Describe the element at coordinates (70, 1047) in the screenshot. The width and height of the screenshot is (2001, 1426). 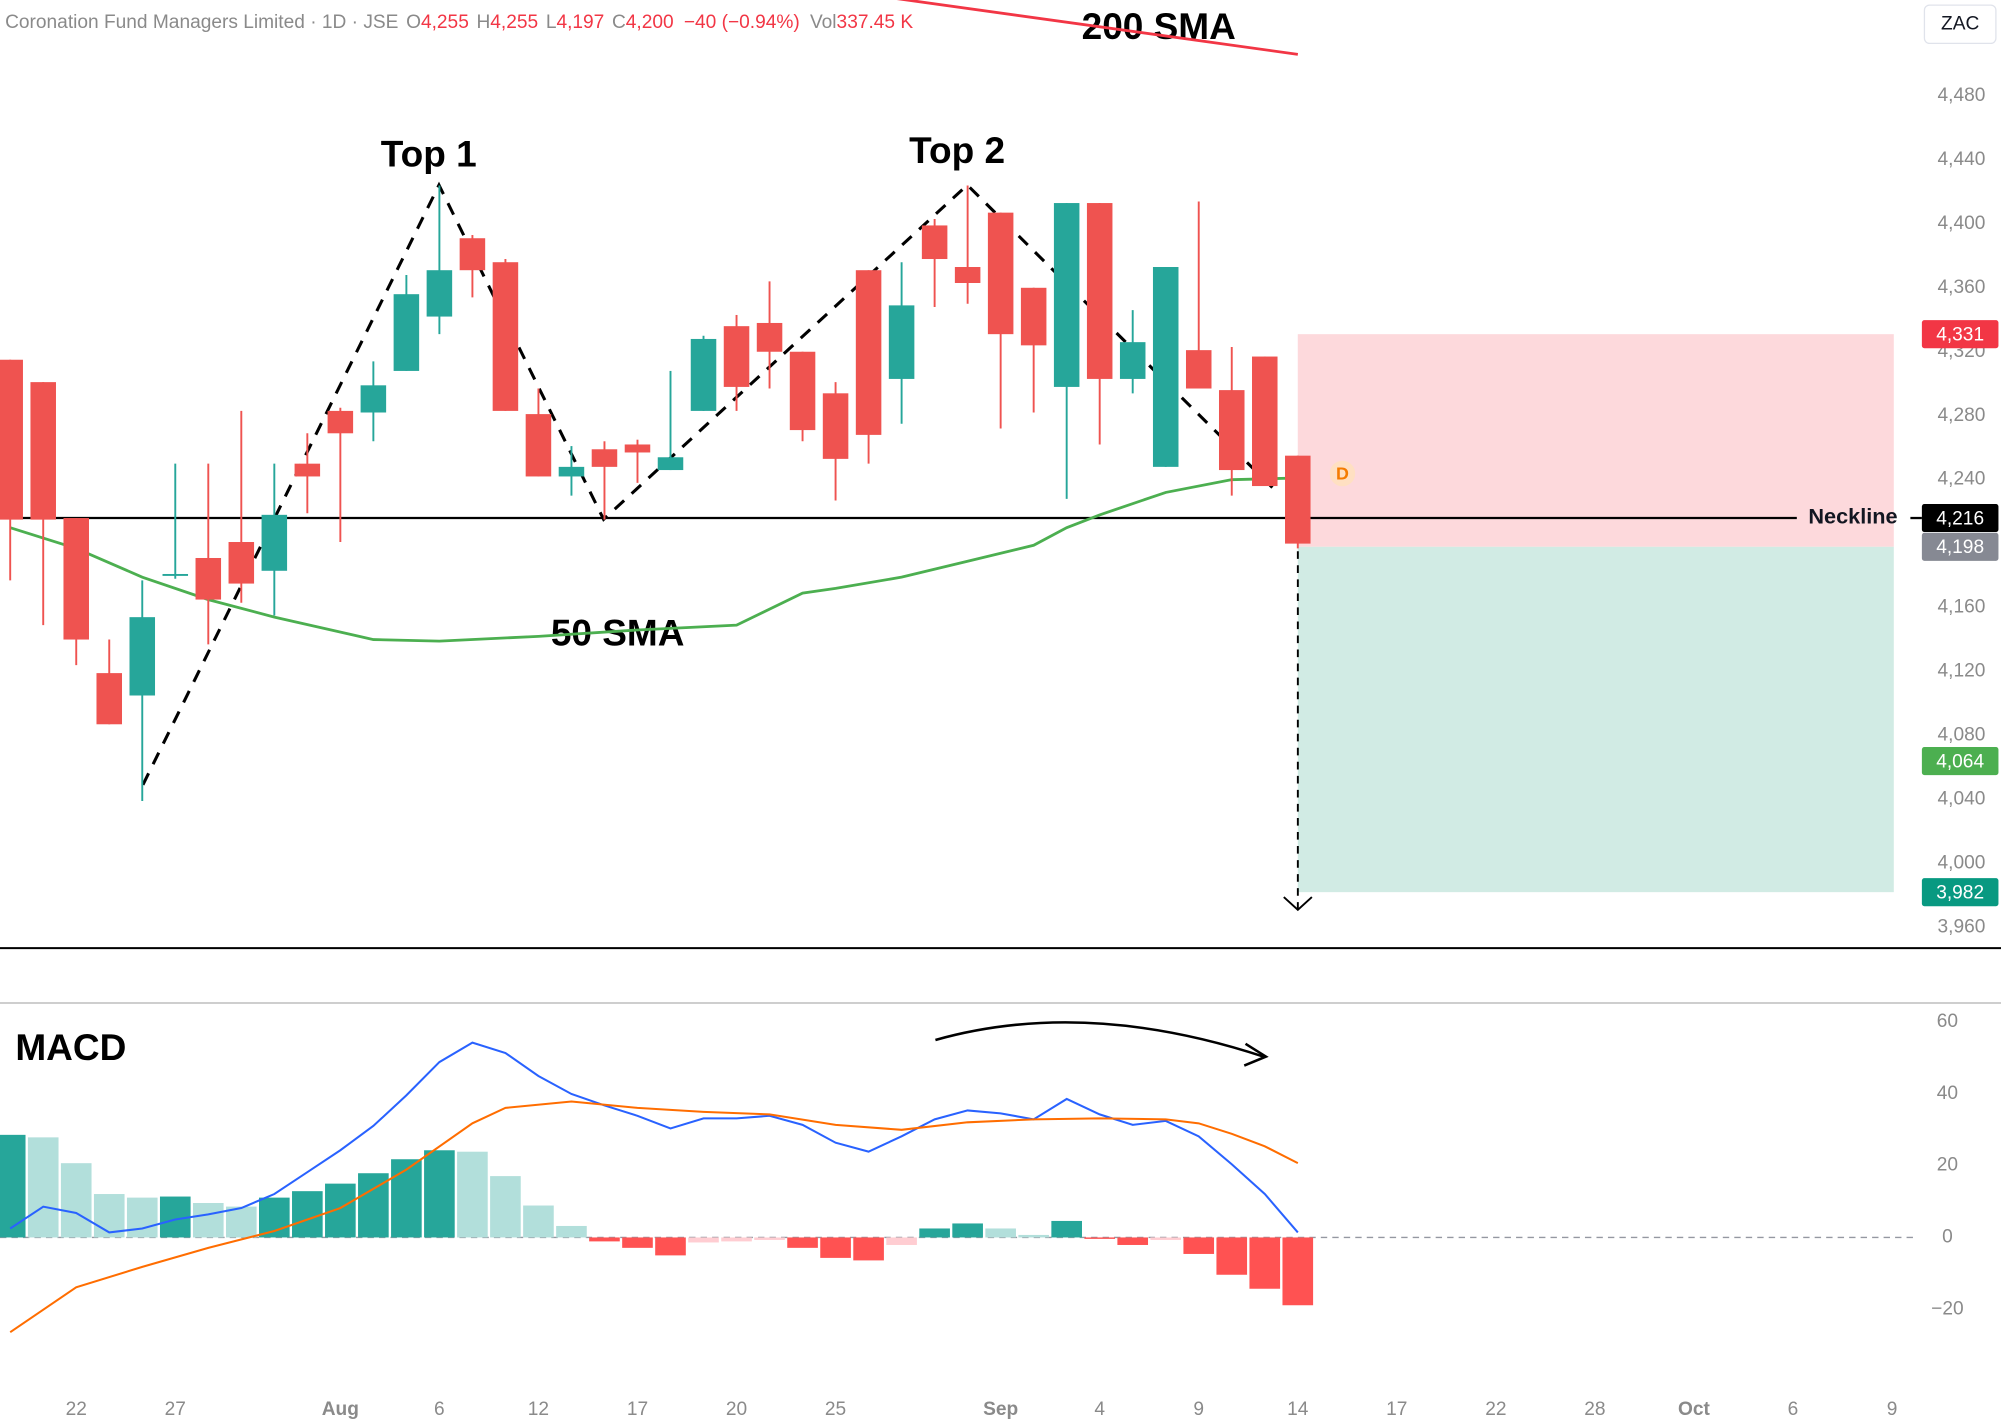
I see `macd-title: MACD` at that location.